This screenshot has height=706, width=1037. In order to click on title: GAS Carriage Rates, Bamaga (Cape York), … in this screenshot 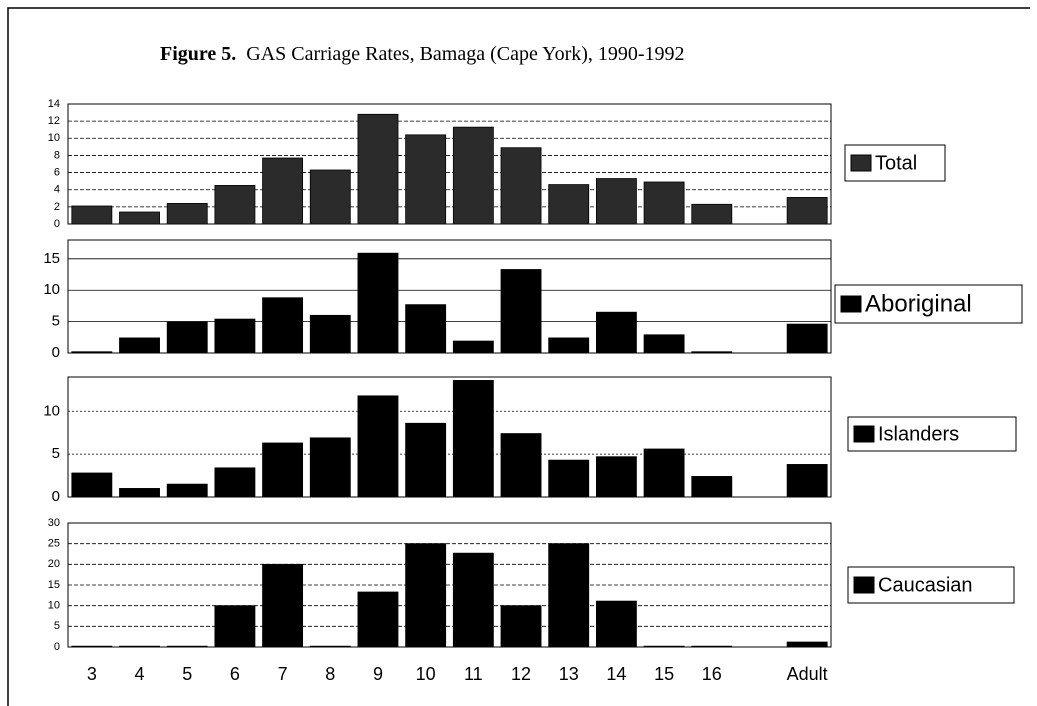, I will do `click(465, 54)`.